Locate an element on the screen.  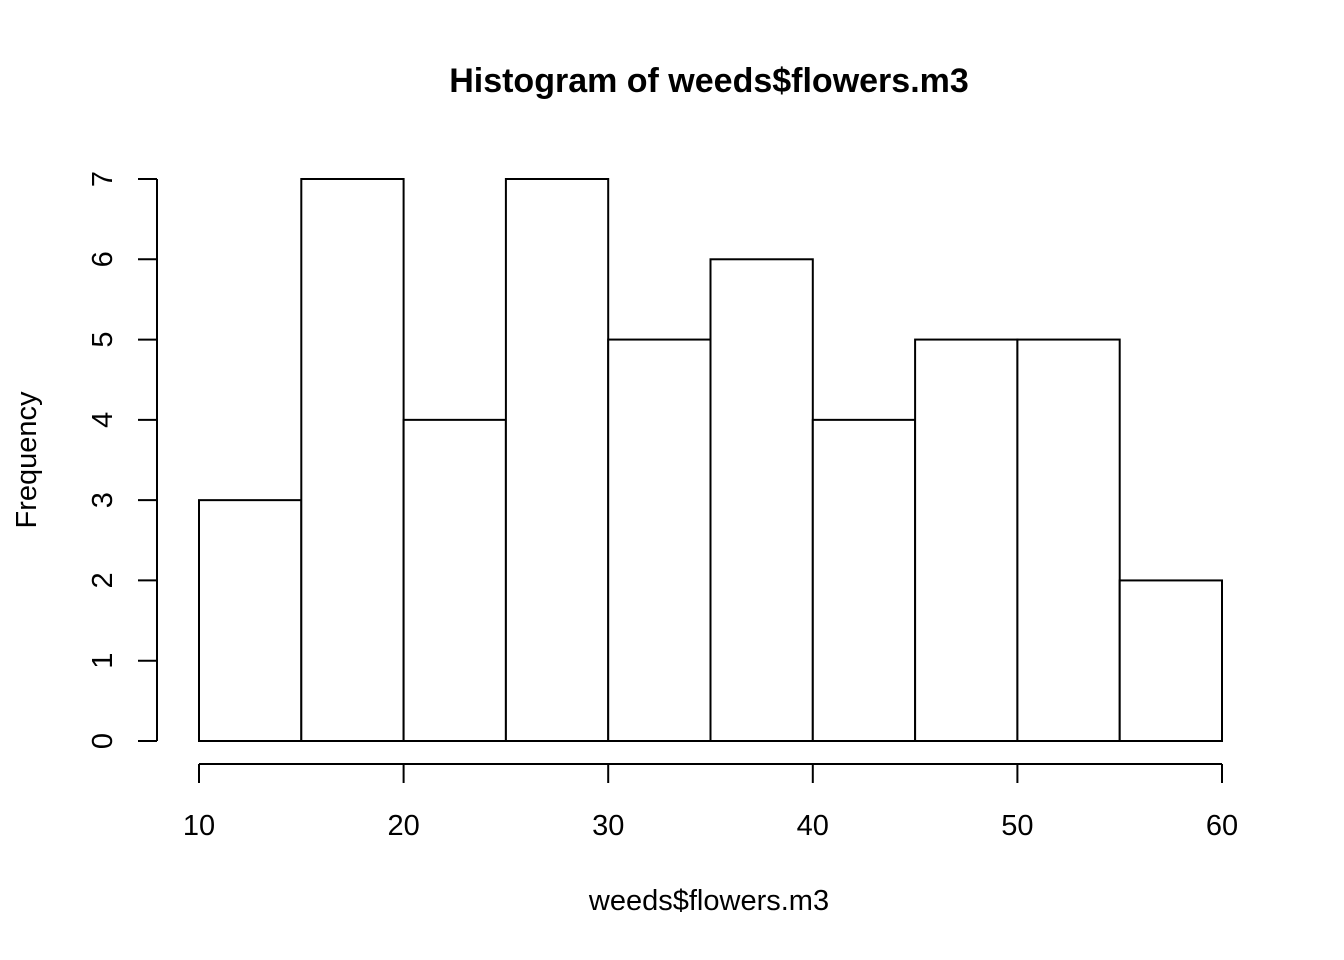
y-tick-label: 4 is located at coordinates (103, 420).